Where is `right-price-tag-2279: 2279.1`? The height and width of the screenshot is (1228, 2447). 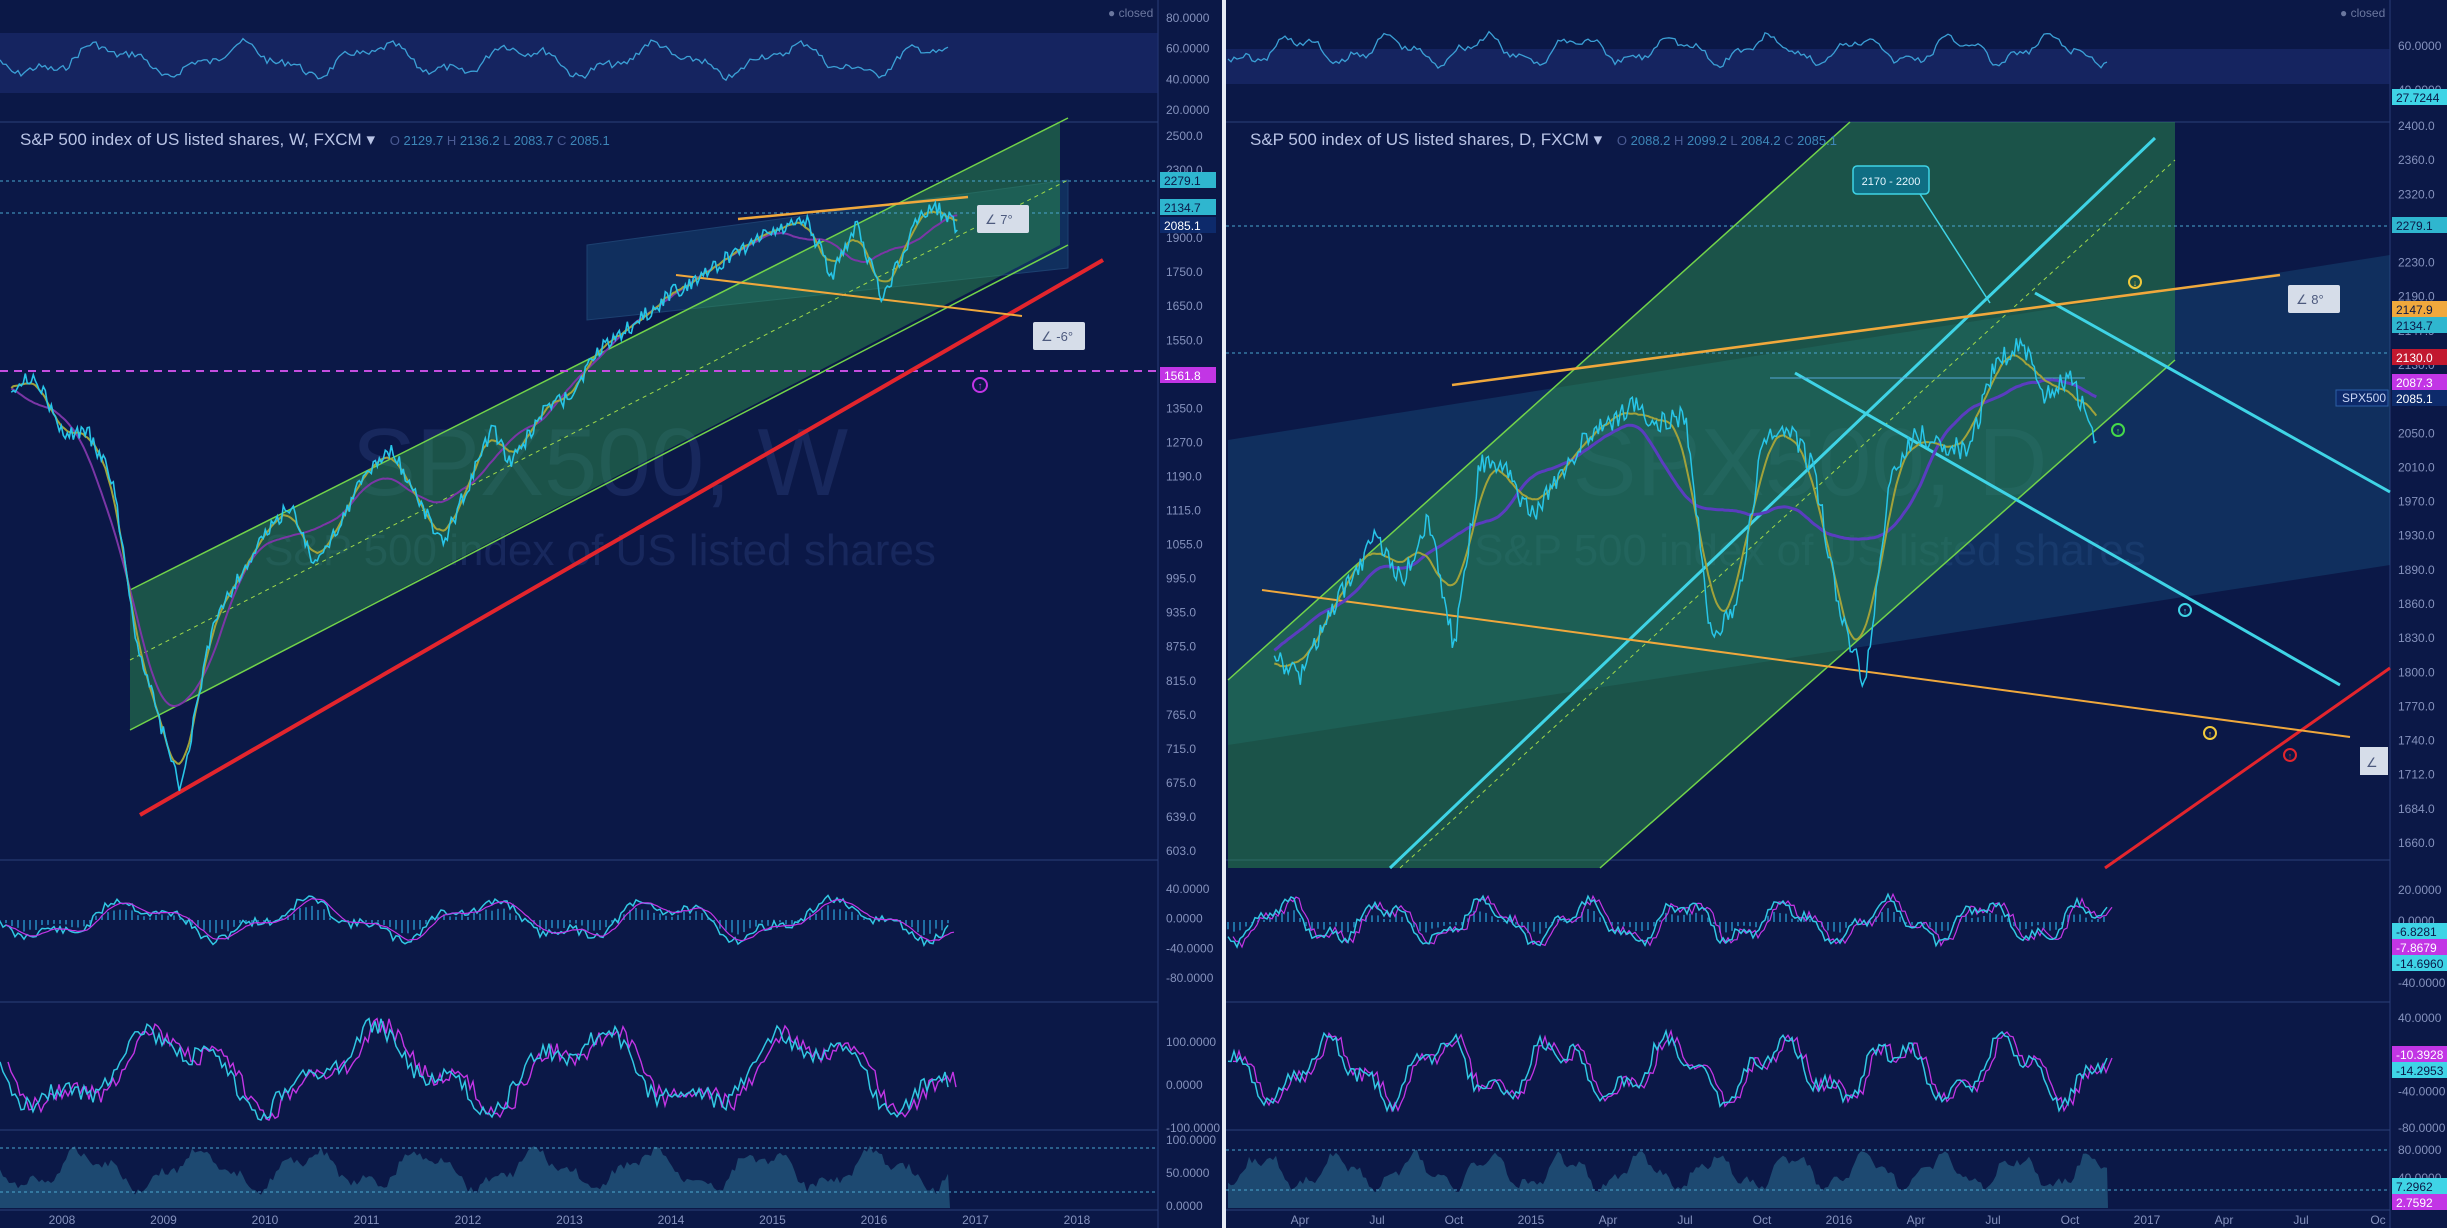
right-price-tag-2279: 2279.1 is located at coordinates (2414, 226).